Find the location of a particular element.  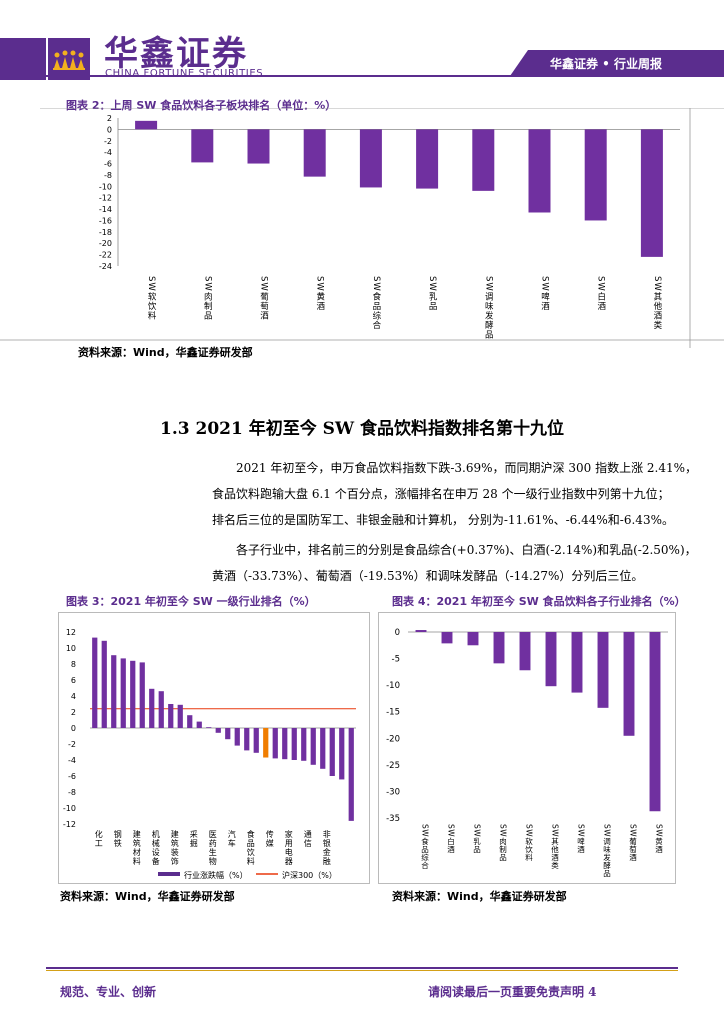

footer-disclaimer: 请阅读最后一页重要免责声明 4 is located at coordinates (512, 992).